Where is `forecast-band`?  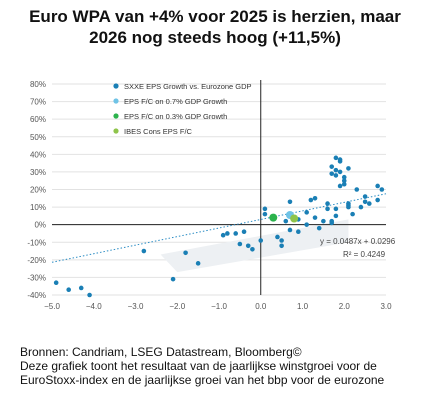 forecast-band is located at coordinates (254, 246).